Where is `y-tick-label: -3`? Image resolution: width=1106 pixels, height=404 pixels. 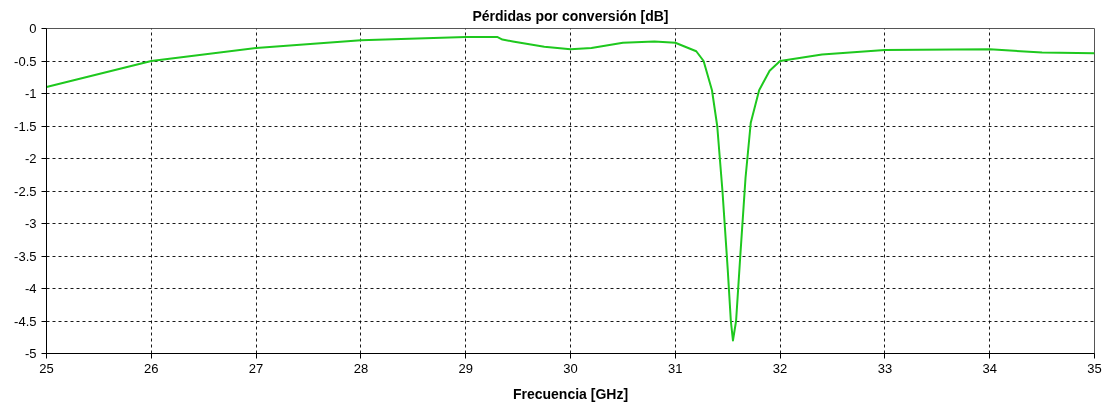
y-tick-label: -3 is located at coordinates (30, 223).